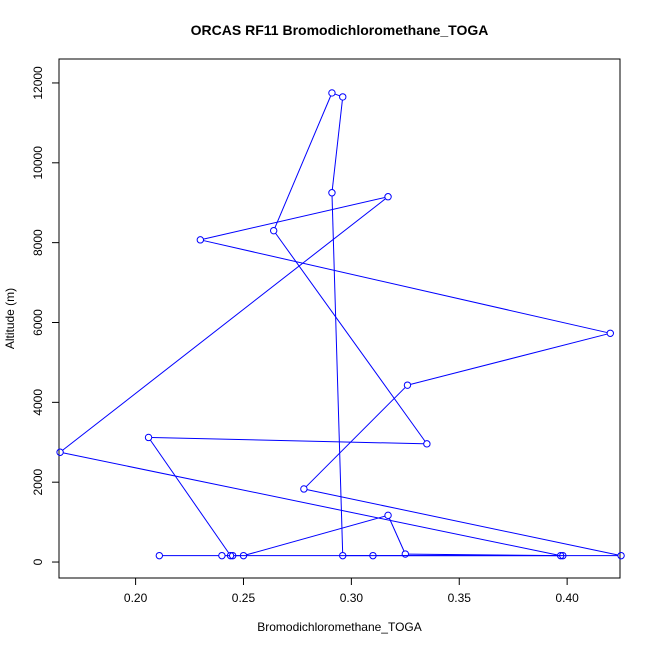 This screenshot has height=655, width=650. I want to click on x-axis: 0.20 0.25 0.30 0.35 0.40, so click(351, 591).